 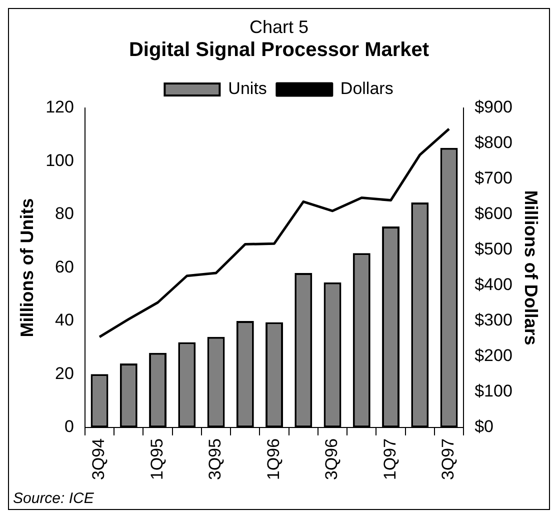 What do you see at coordinates (493, 178) in the screenshot?
I see `y2-tick-label: $700` at bounding box center [493, 178].